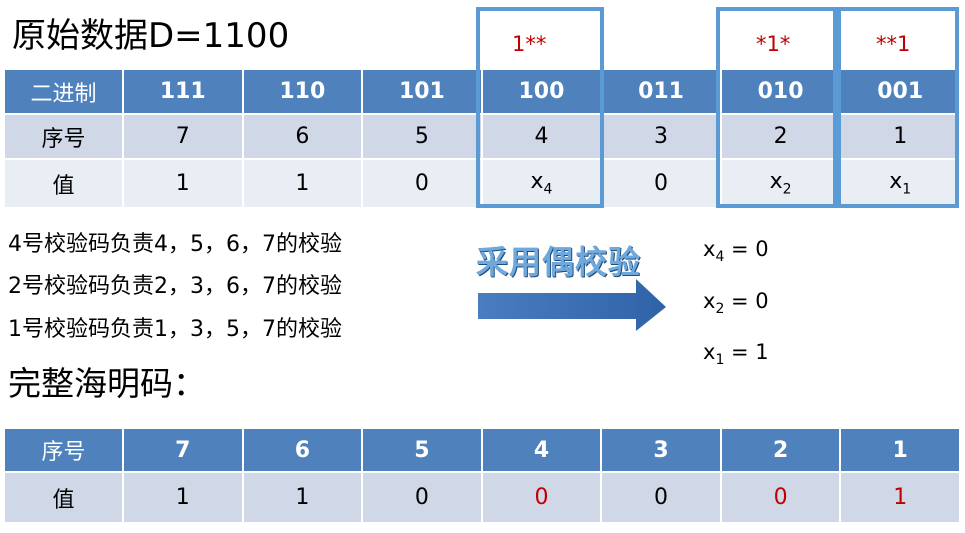 Image resolution: width=965 pixels, height=533 pixels. What do you see at coordinates (422, 450) in the screenshot?
I see `header-cell: 5` at bounding box center [422, 450].